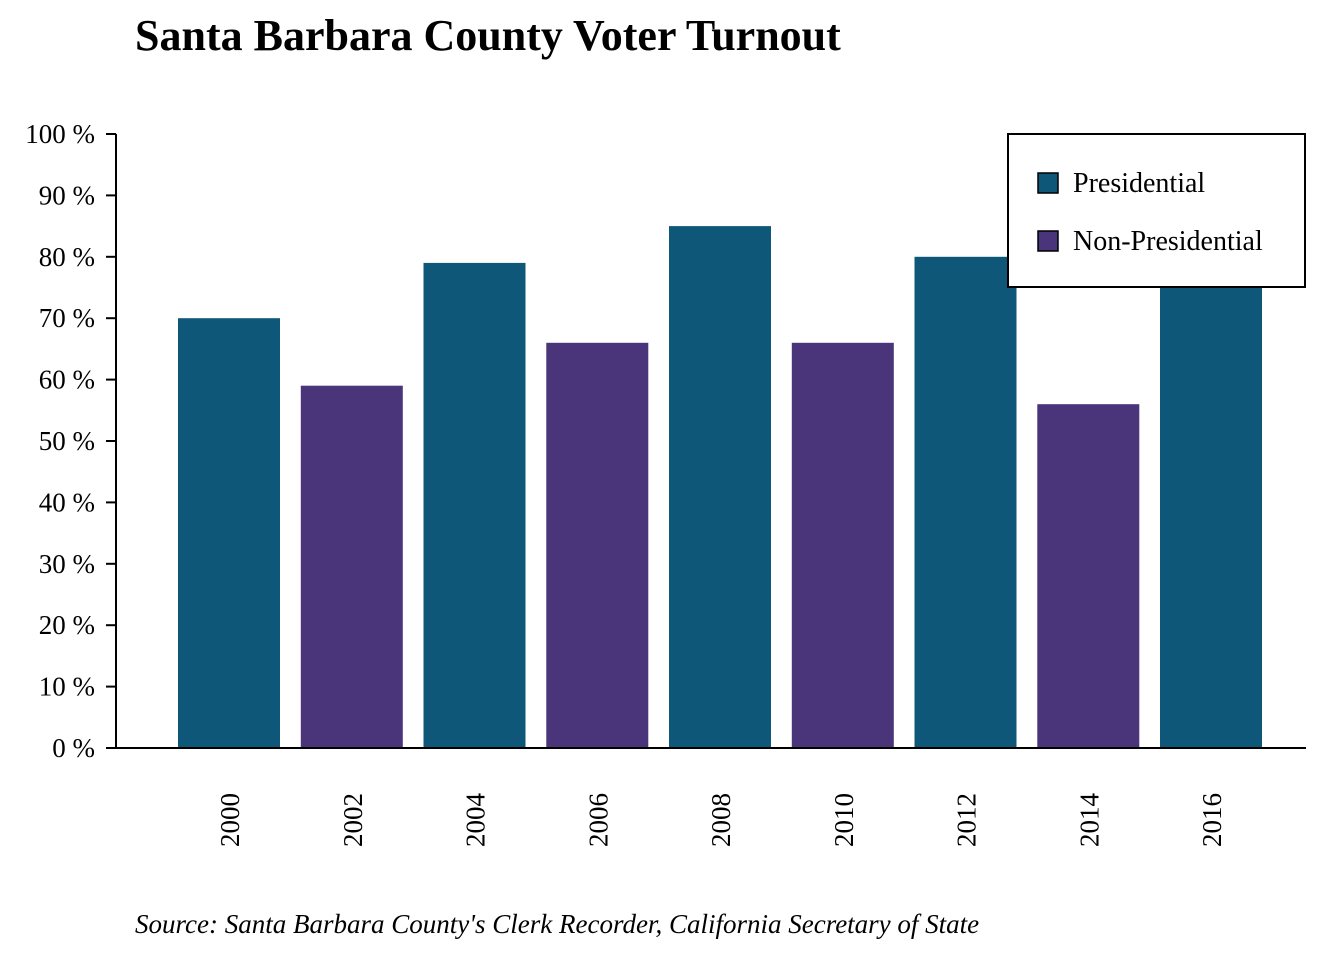 This screenshot has width=1344, height=965. I want to click on x-tick-label: 2004, so click(476, 820).